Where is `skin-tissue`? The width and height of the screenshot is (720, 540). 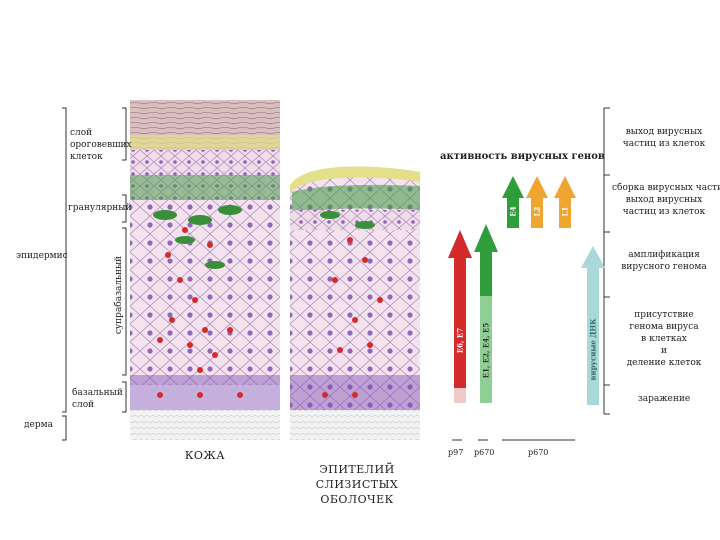
skin-tissue is located at coordinates (205, 270).